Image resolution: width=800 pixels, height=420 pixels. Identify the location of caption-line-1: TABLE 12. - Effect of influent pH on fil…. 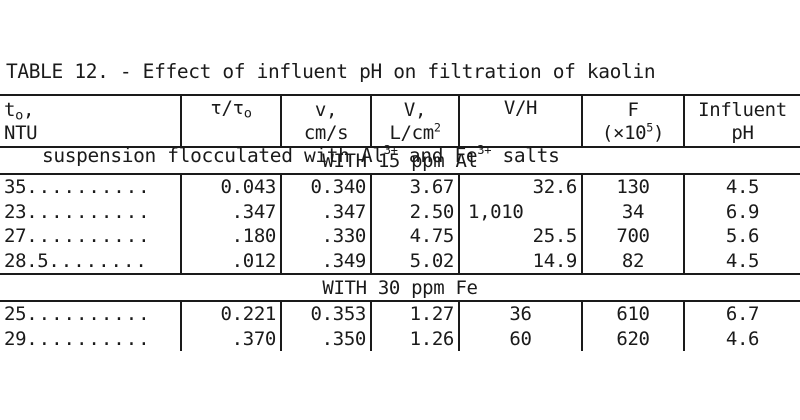
(331, 71).